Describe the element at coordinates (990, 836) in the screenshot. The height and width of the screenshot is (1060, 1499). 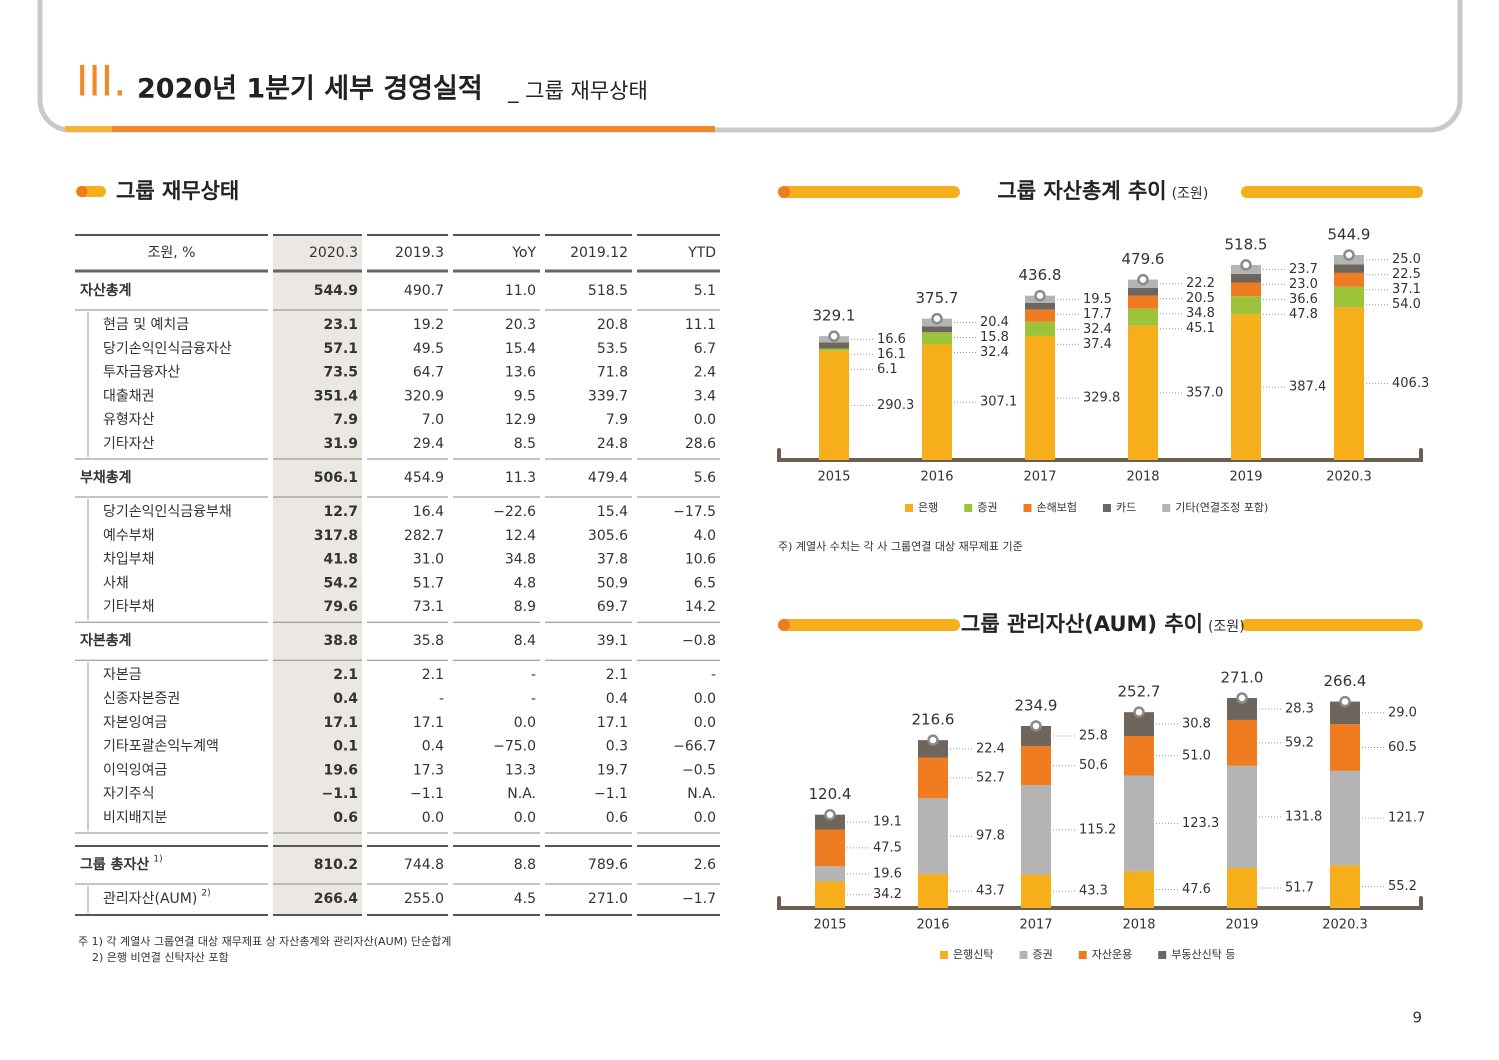
I see `data-label: 97.8` at that location.